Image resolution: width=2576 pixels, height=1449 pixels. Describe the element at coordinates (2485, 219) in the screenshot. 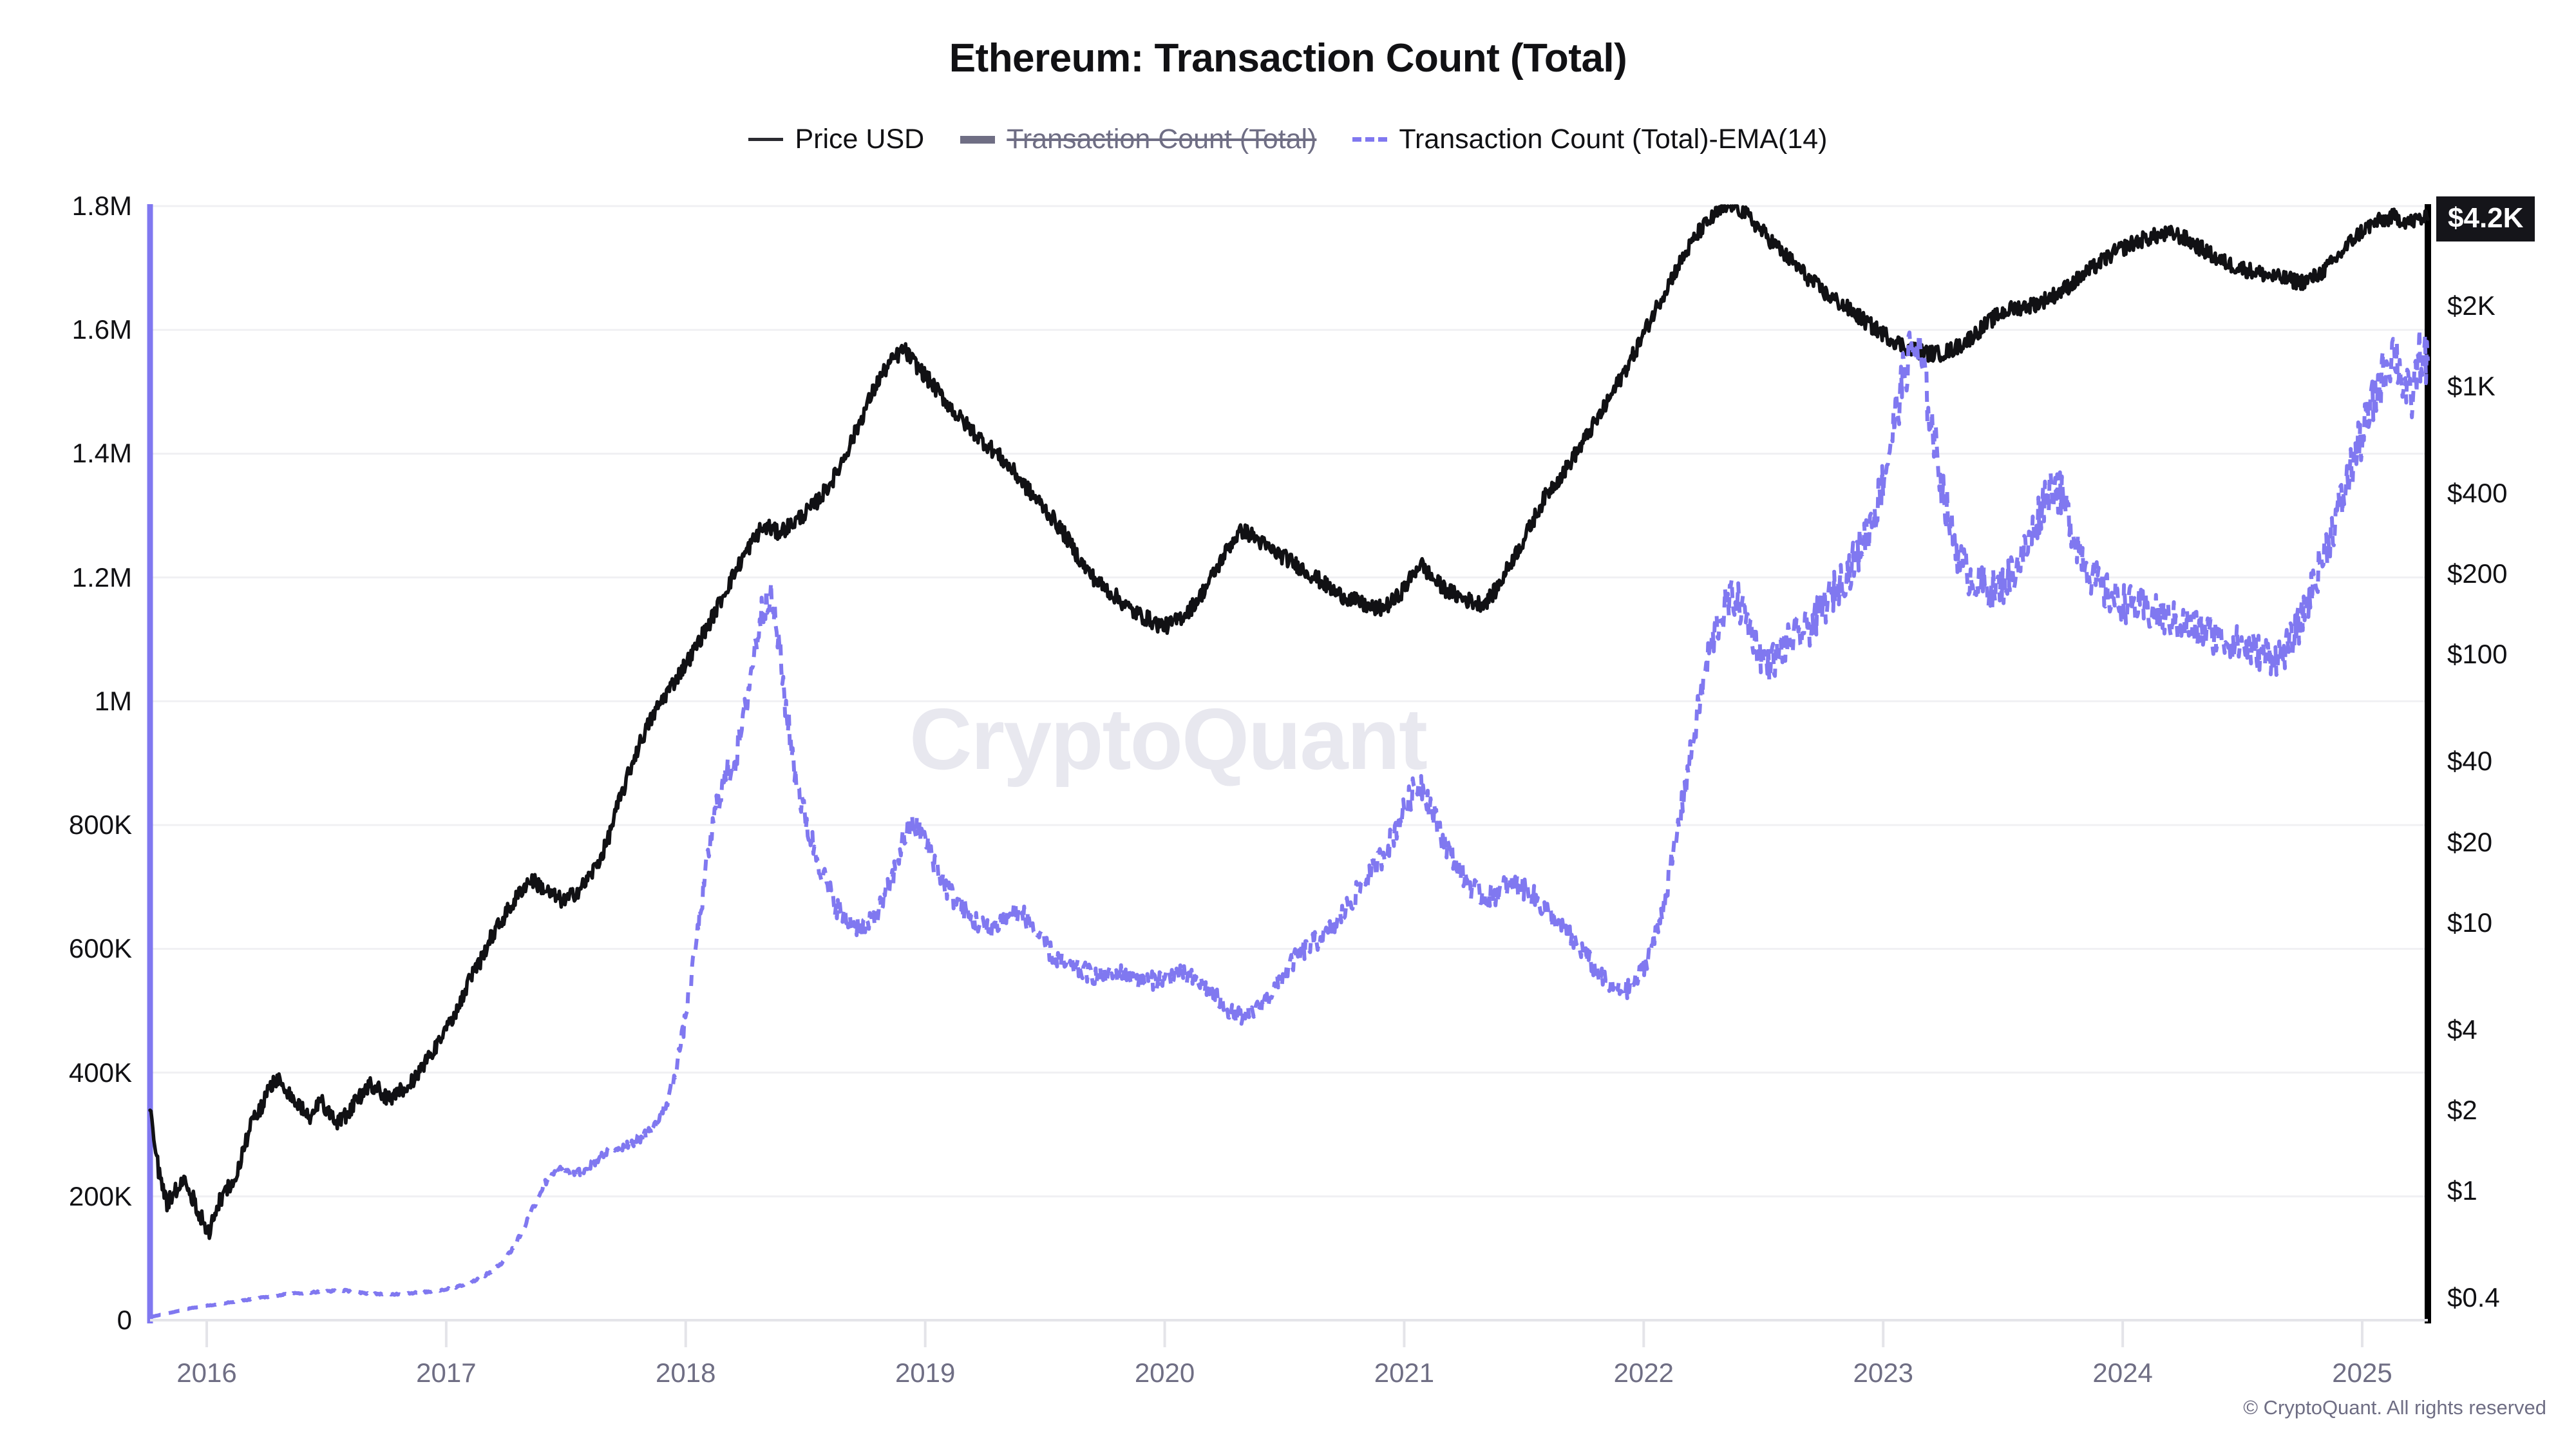

I see `current-price-badge: $4.2K` at that location.